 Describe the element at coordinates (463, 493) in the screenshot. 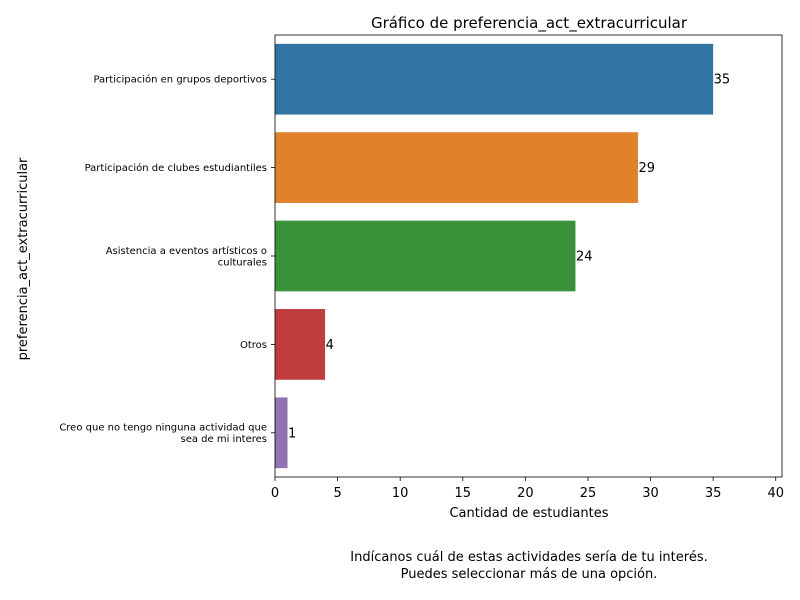

I see `x-tick-label: 15` at that location.